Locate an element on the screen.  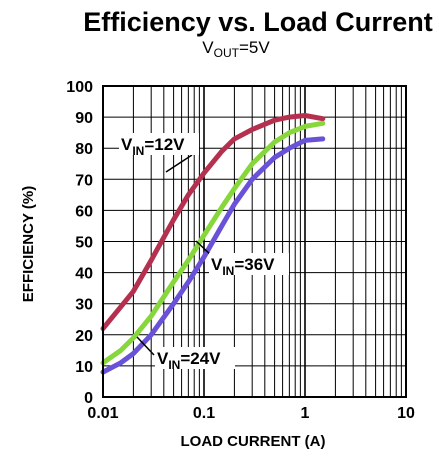
chart-title: Efficiency vs. Load Current is located at coordinates (258, 22).